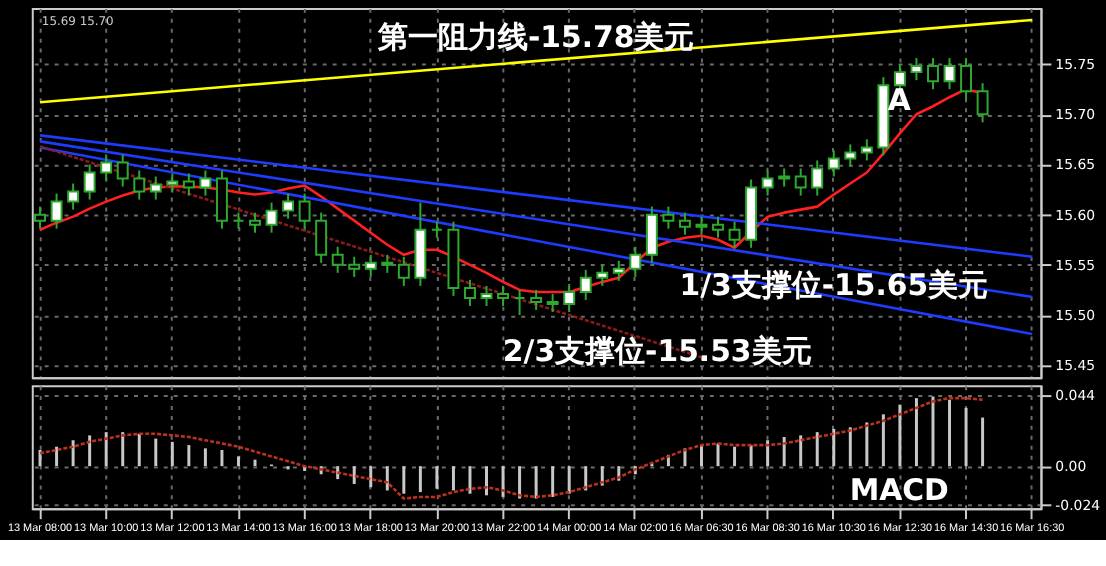 The image size is (1106, 566). What do you see at coordinates (899, 489) in the screenshot?
I see `annotation: MACD` at bounding box center [899, 489].